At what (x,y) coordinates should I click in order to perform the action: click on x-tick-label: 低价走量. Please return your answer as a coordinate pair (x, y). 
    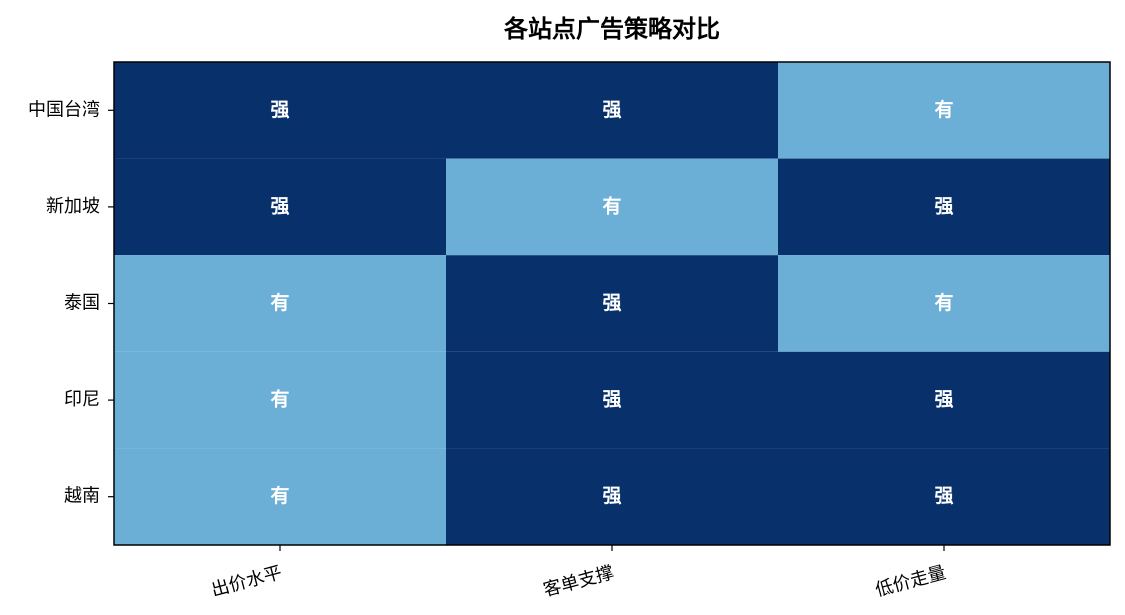
    Looking at the image, I should click on (910, 581).